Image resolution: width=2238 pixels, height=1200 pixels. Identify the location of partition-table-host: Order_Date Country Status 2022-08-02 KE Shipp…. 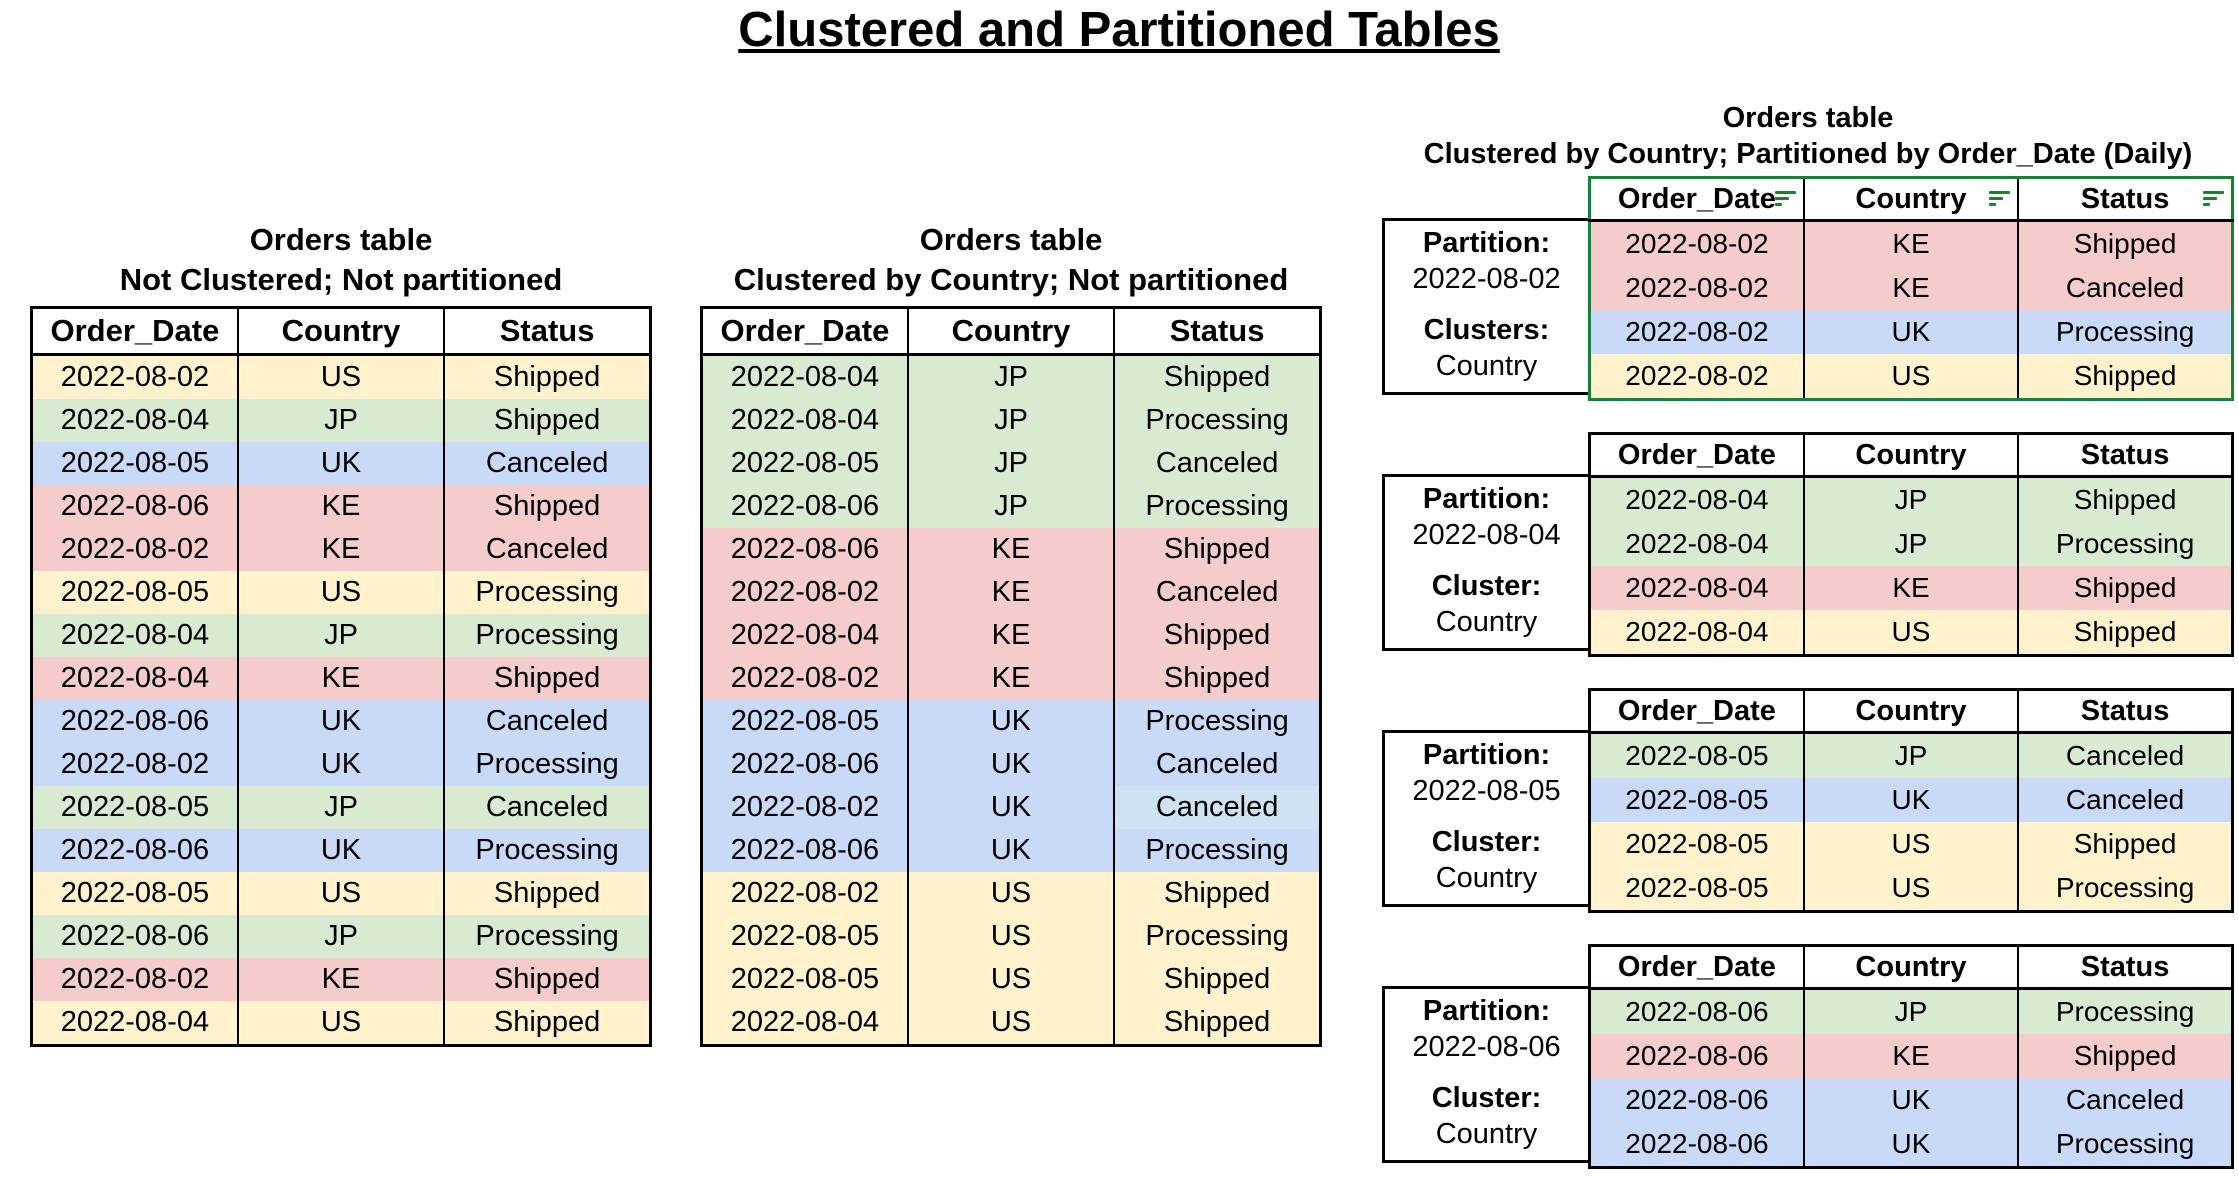
(1911, 288).